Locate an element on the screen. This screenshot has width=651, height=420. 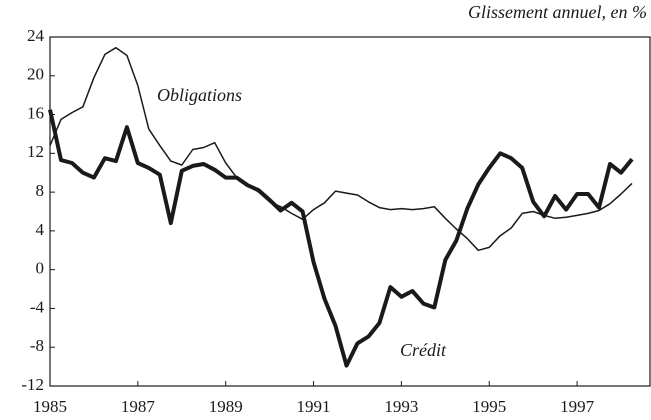
x-tick-label: 1987 is located at coordinates (138, 406).